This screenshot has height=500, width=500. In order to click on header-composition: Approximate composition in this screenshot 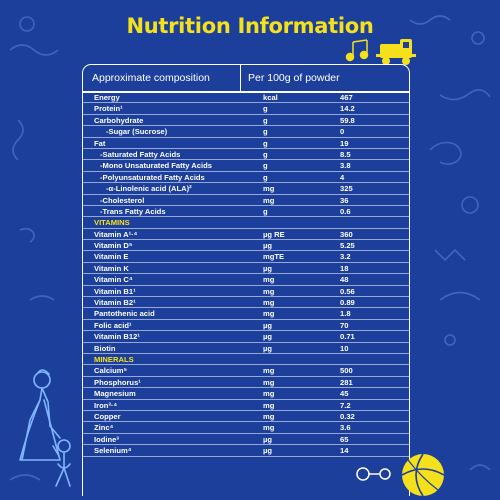, I will do `click(151, 78)`.